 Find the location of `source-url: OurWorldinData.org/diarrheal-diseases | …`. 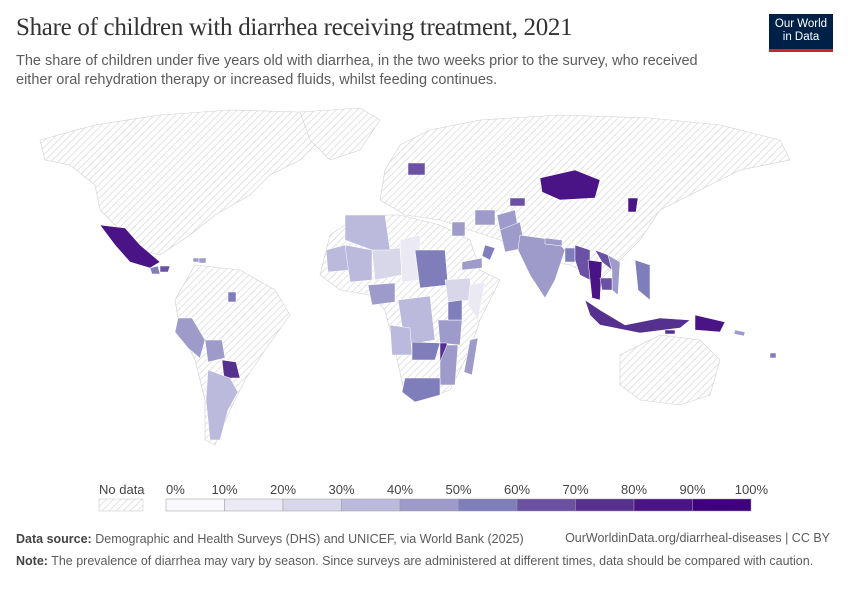

source-url: OurWorldinData.org/diarrheal-diseases | … is located at coordinates (697, 538).